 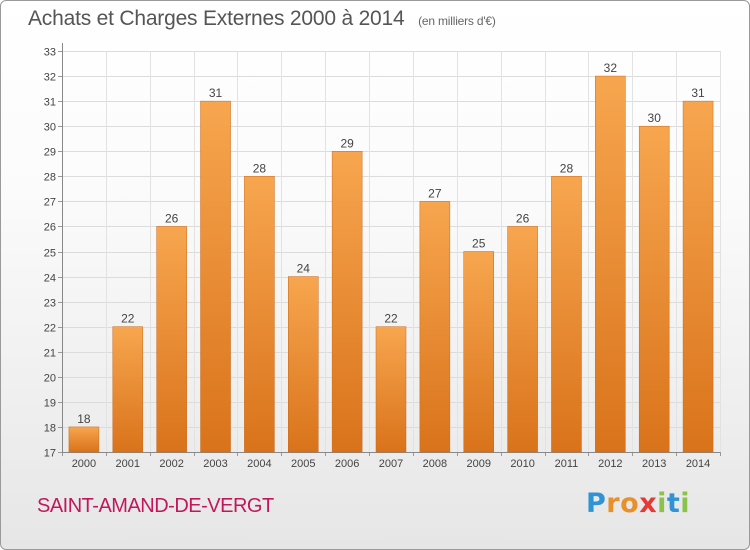 What do you see at coordinates (648, 503) in the screenshot?
I see `logo-letter: x` at bounding box center [648, 503].